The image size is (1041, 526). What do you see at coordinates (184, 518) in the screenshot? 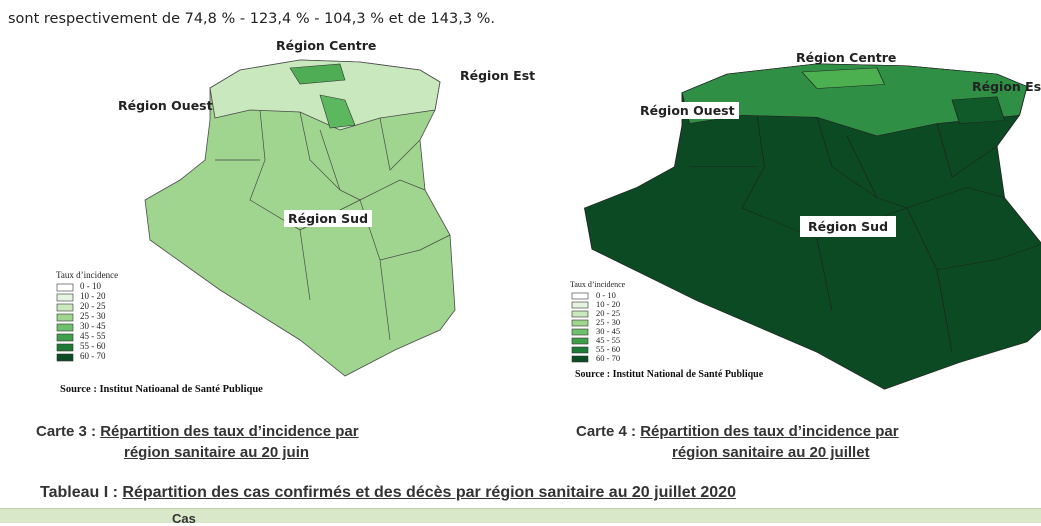
I see `table-header-cell: Cas` at bounding box center [184, 518].